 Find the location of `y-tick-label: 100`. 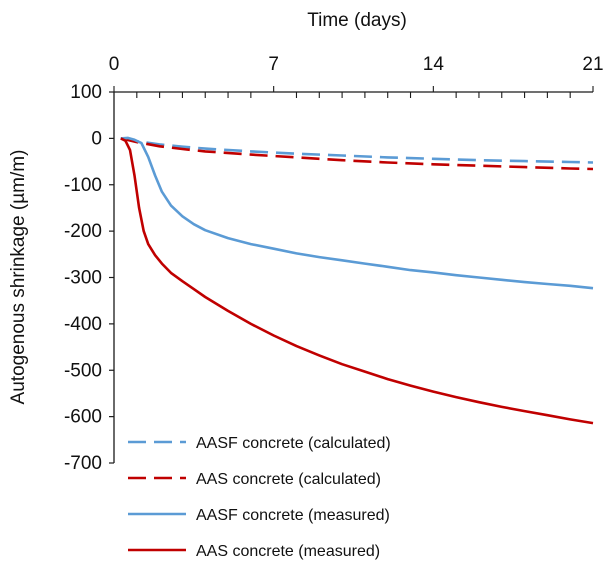

y-tick-label: 100 is located at coordinates (86, 92).